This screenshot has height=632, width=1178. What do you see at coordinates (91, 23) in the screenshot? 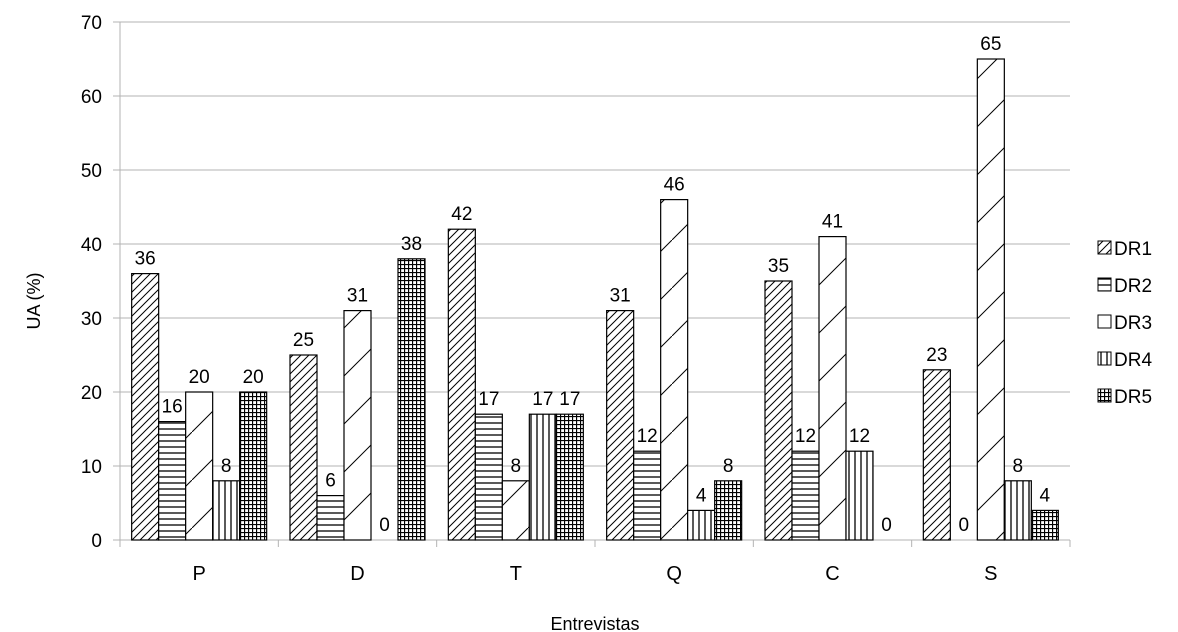
I see `y-tick-label: 70` at bounding box center [91, 23].